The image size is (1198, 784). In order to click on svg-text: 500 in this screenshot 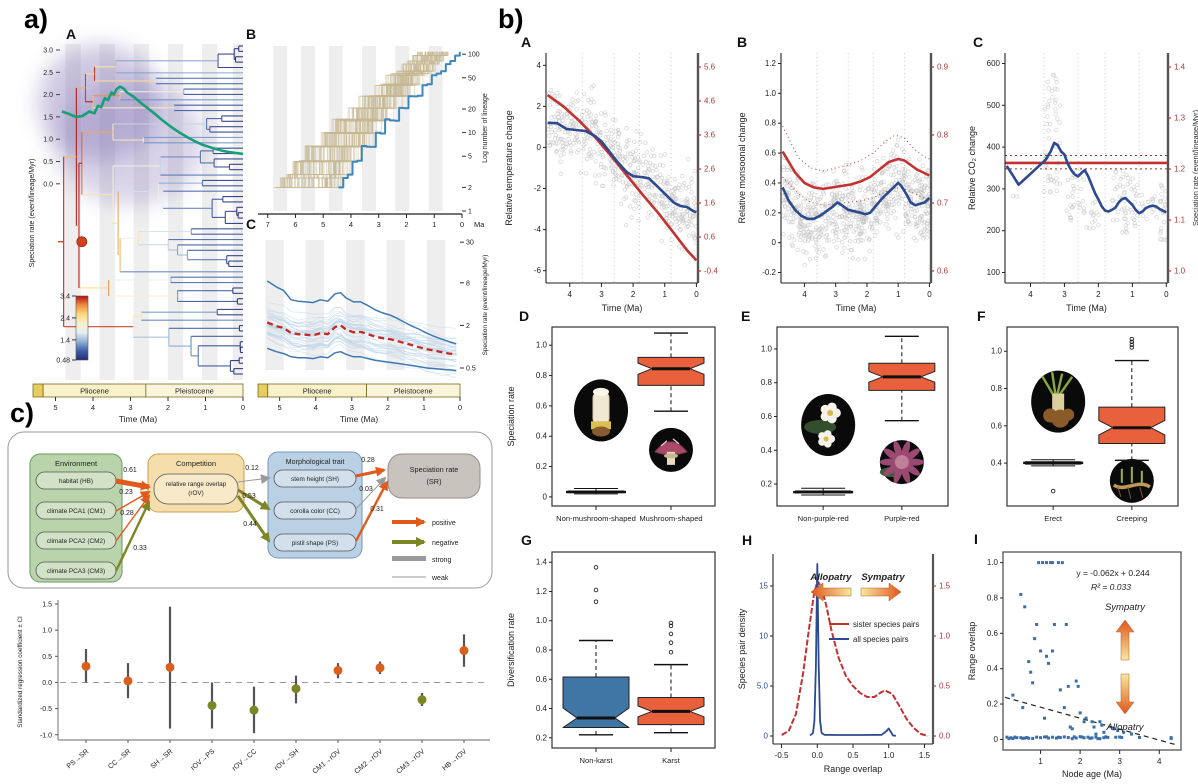, I will do `click(994, 105)`.